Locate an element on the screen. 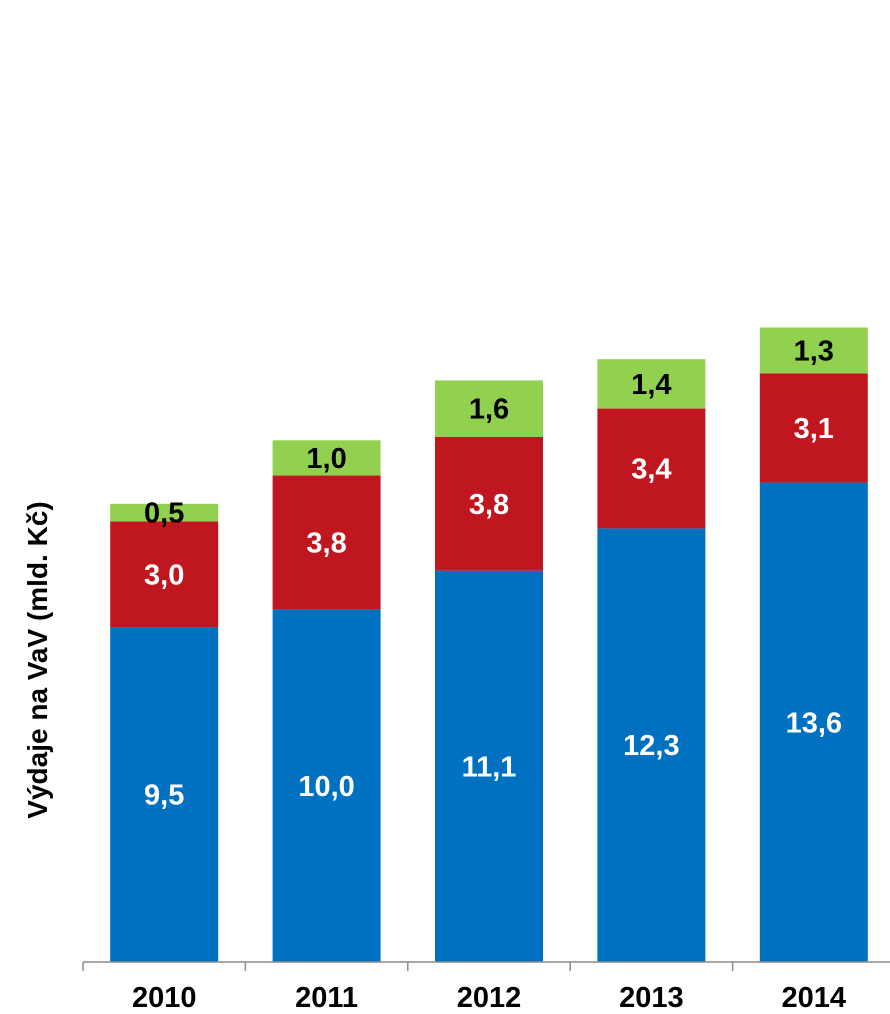 The image size is (890, 1014). data-label-2013-s3: 1,4 is located at coordinates (651, 385).